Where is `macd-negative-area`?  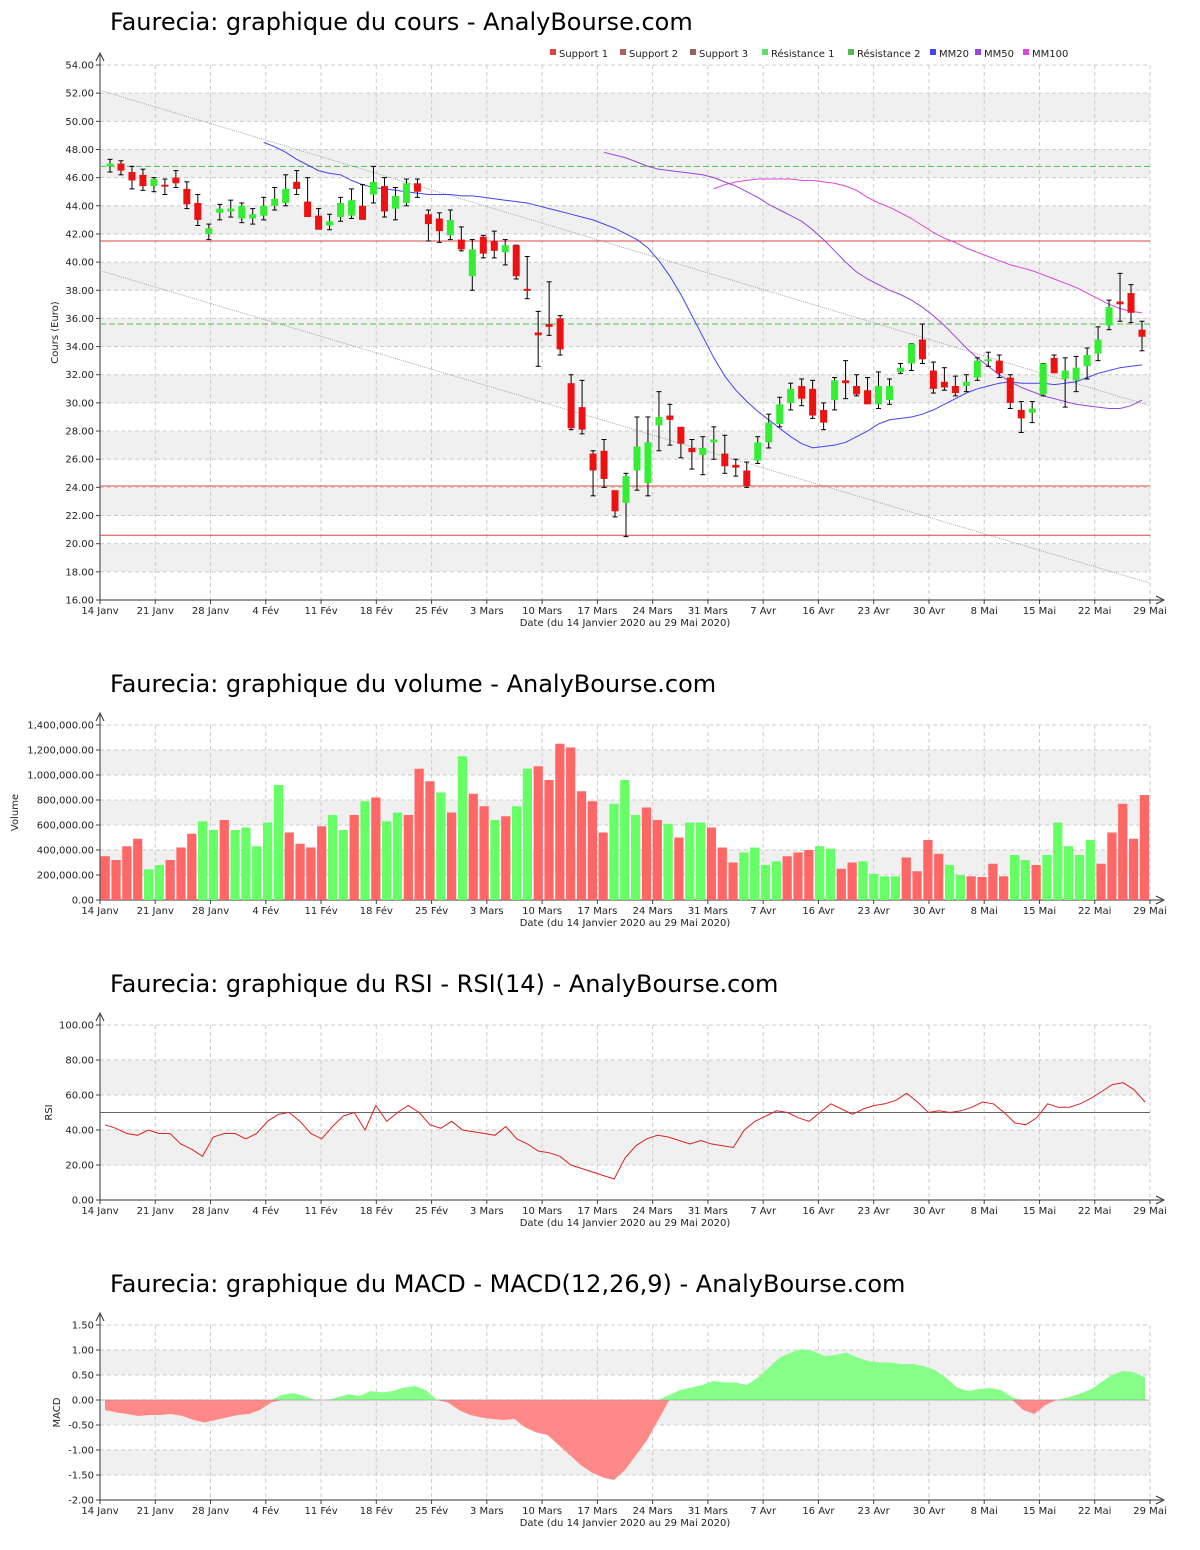 macd-negative-area is located at coordinates (625, 1440).